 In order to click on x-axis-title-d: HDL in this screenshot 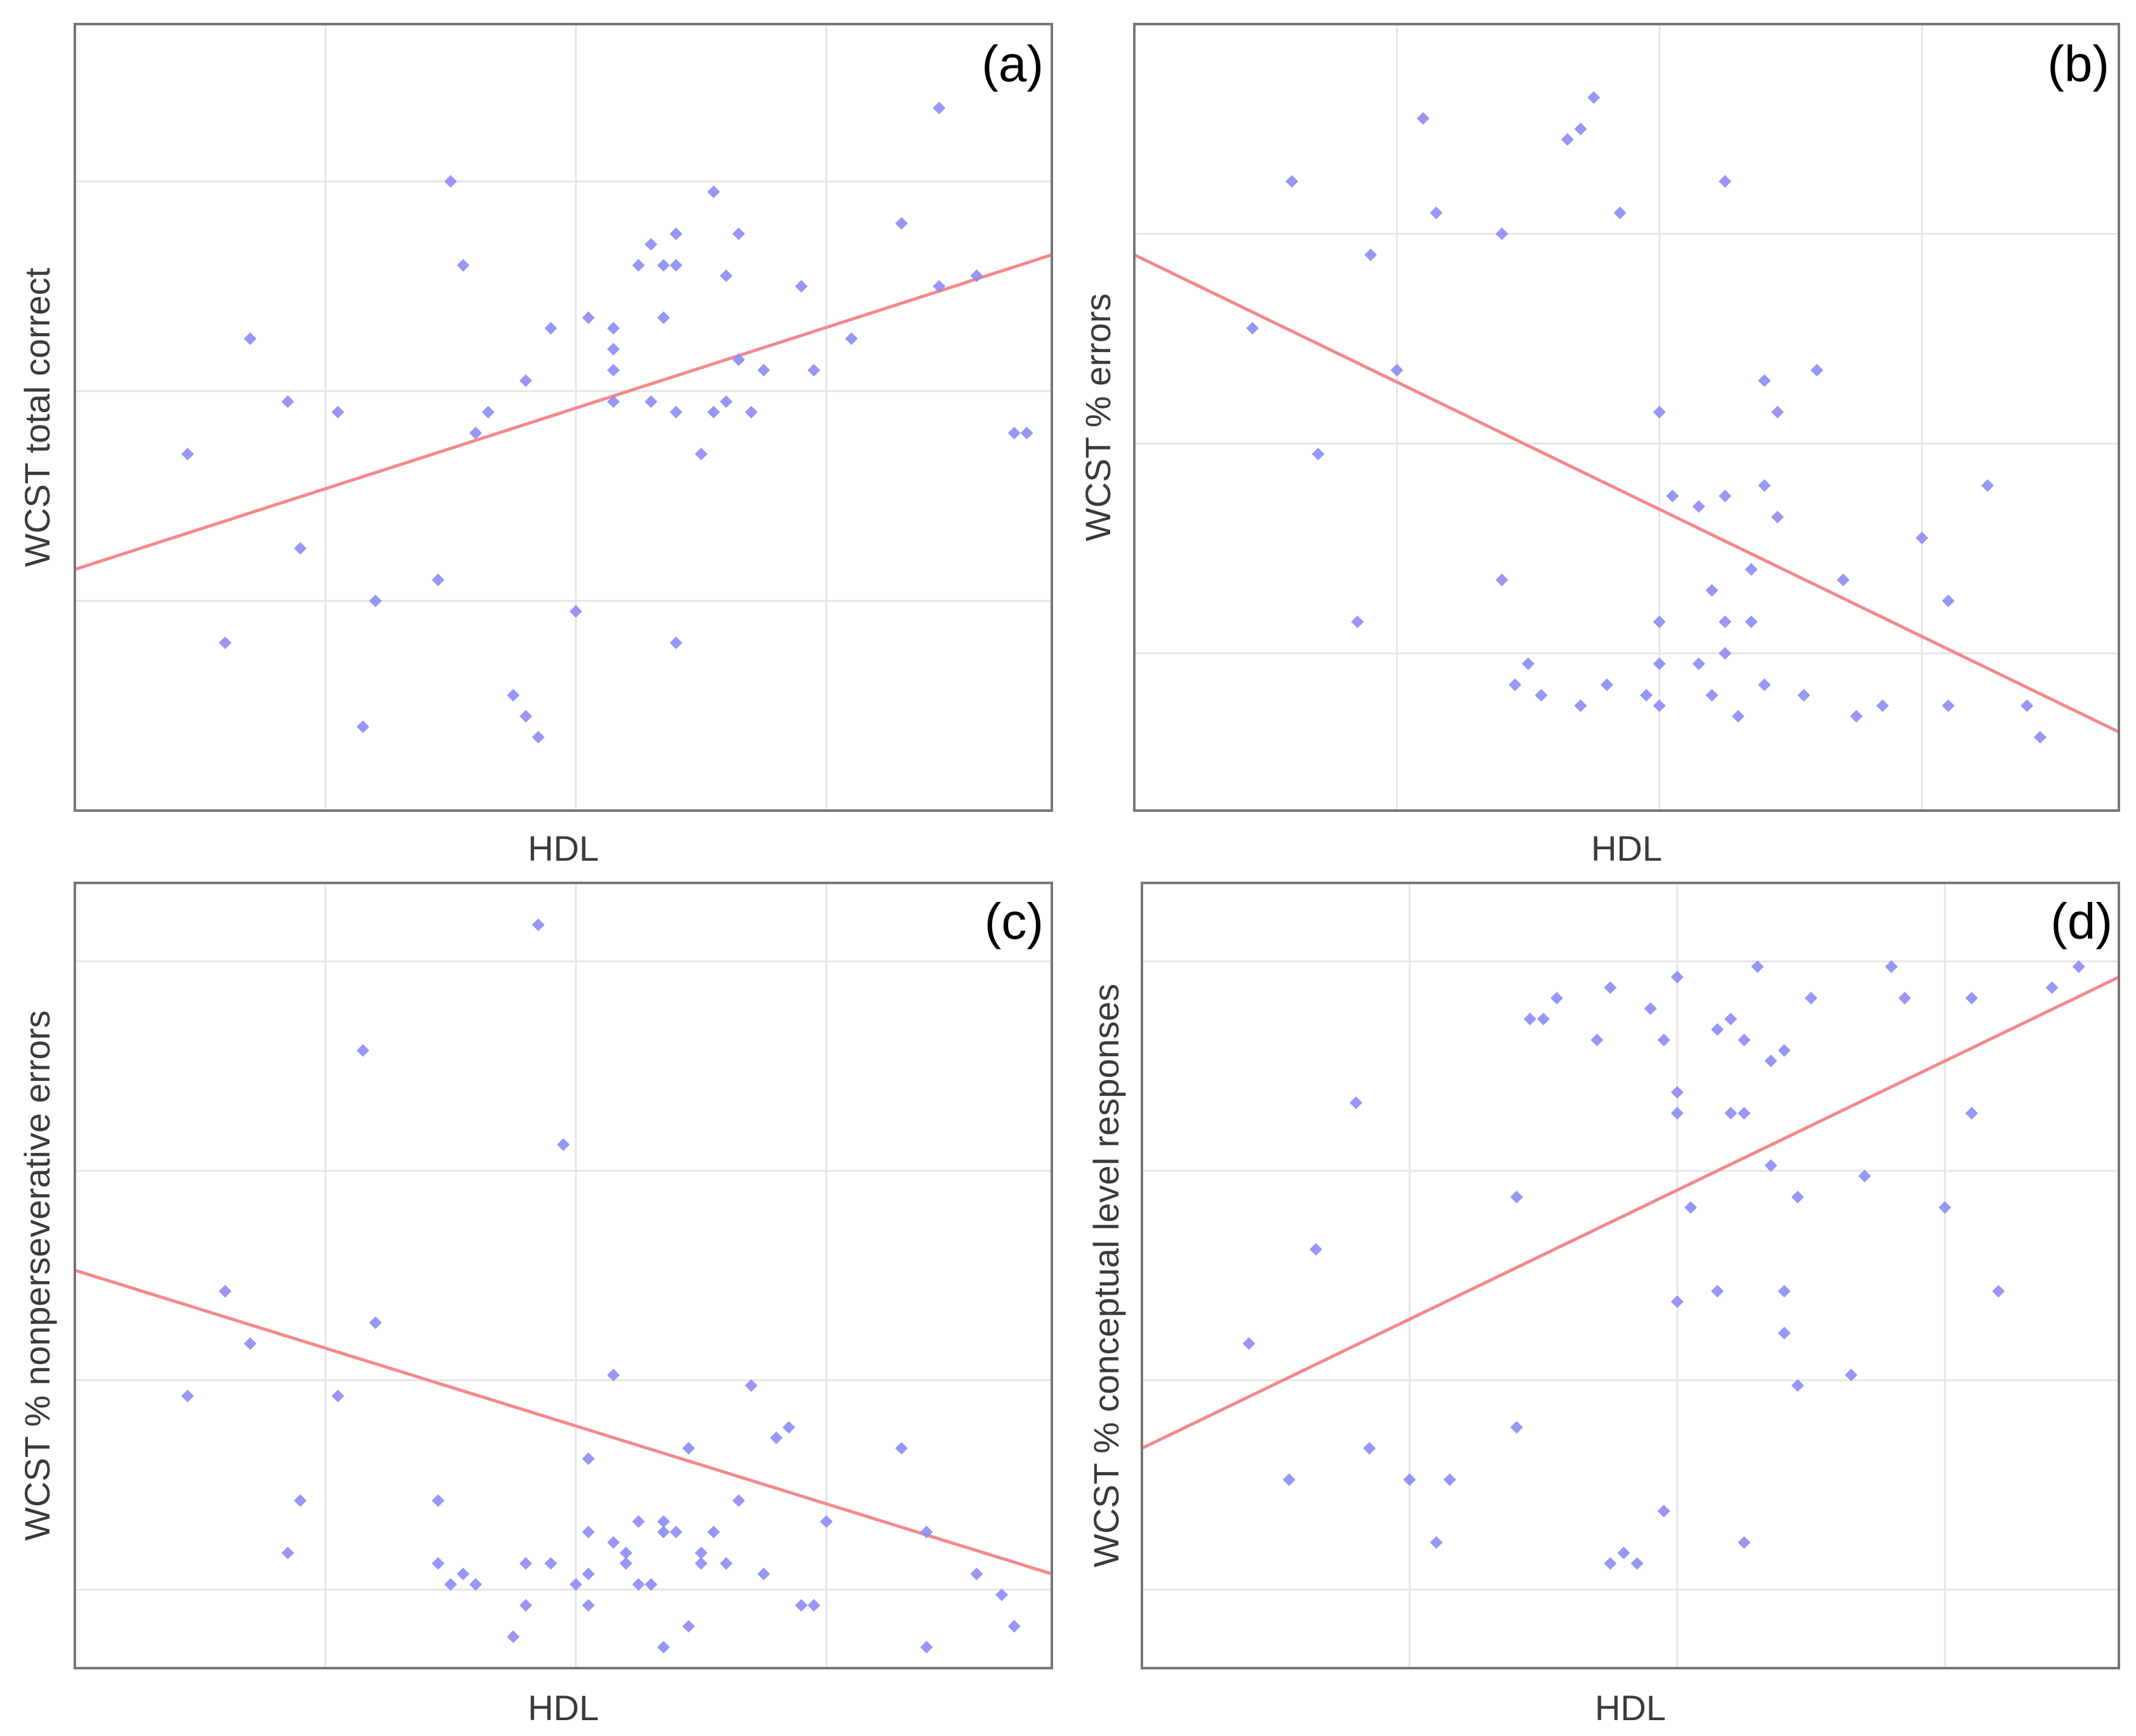, I will do `click(1630, 1708)`.